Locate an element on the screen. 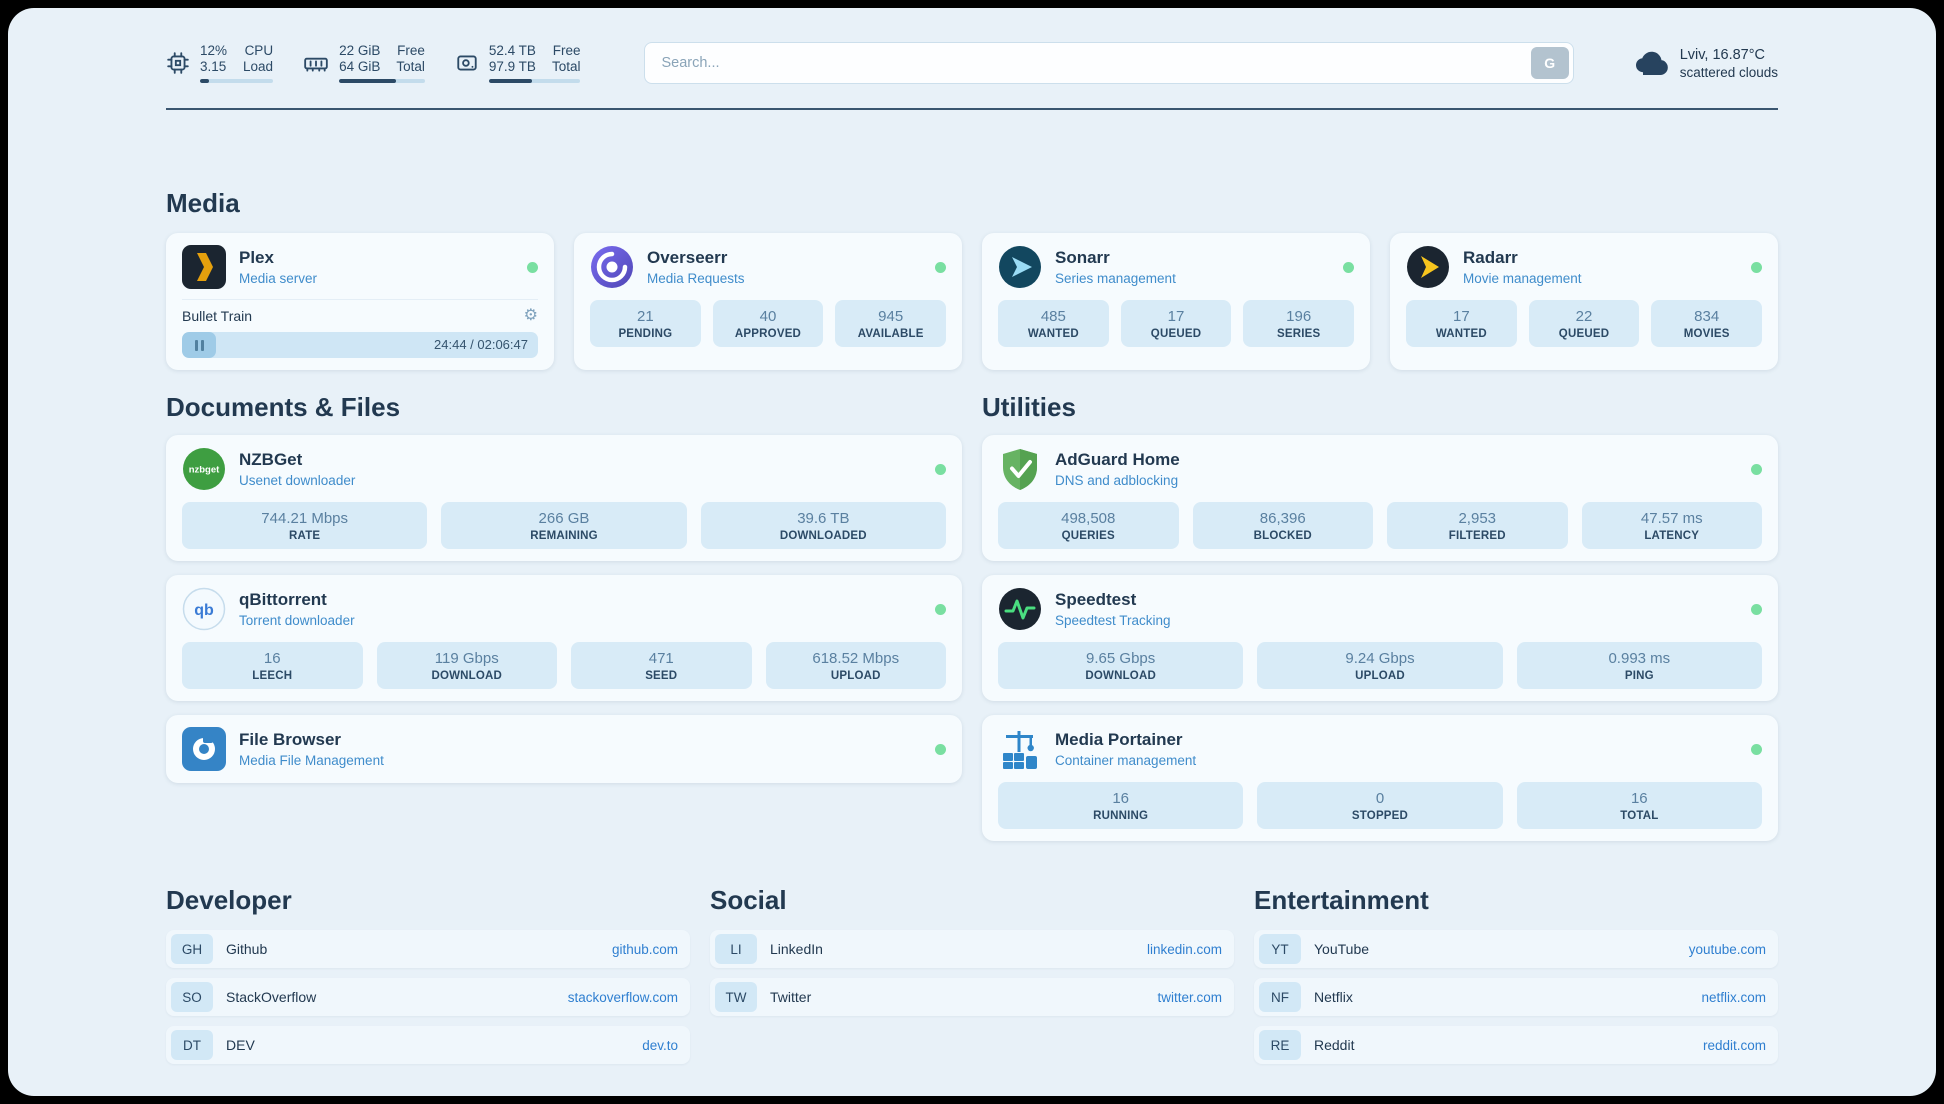 The image size is (1944, 1104). speedtest-icon is located at coordinates (1020, 609).